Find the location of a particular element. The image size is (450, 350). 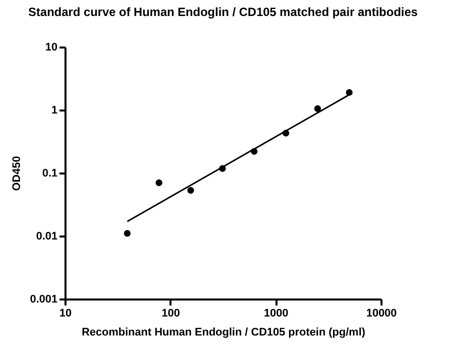

x-axis-title: Recombinant Human Endoglin / CD105 protein (pg/ml) is located at coordinates (224, 332).